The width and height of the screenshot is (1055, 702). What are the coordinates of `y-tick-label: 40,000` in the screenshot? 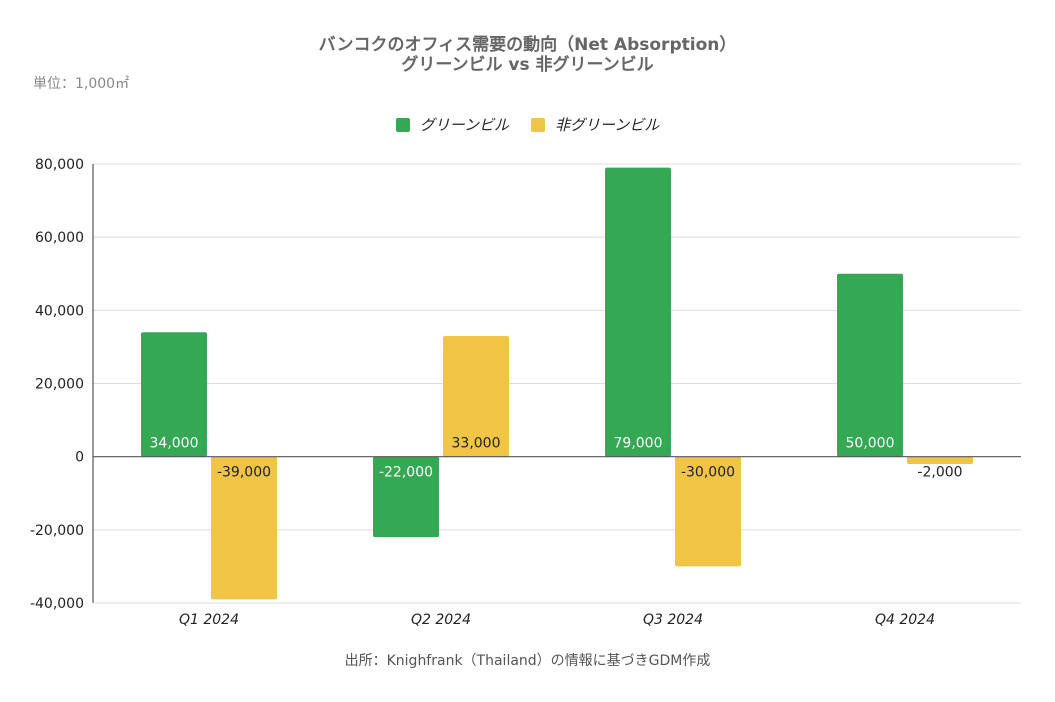 It's located at (59, 311).